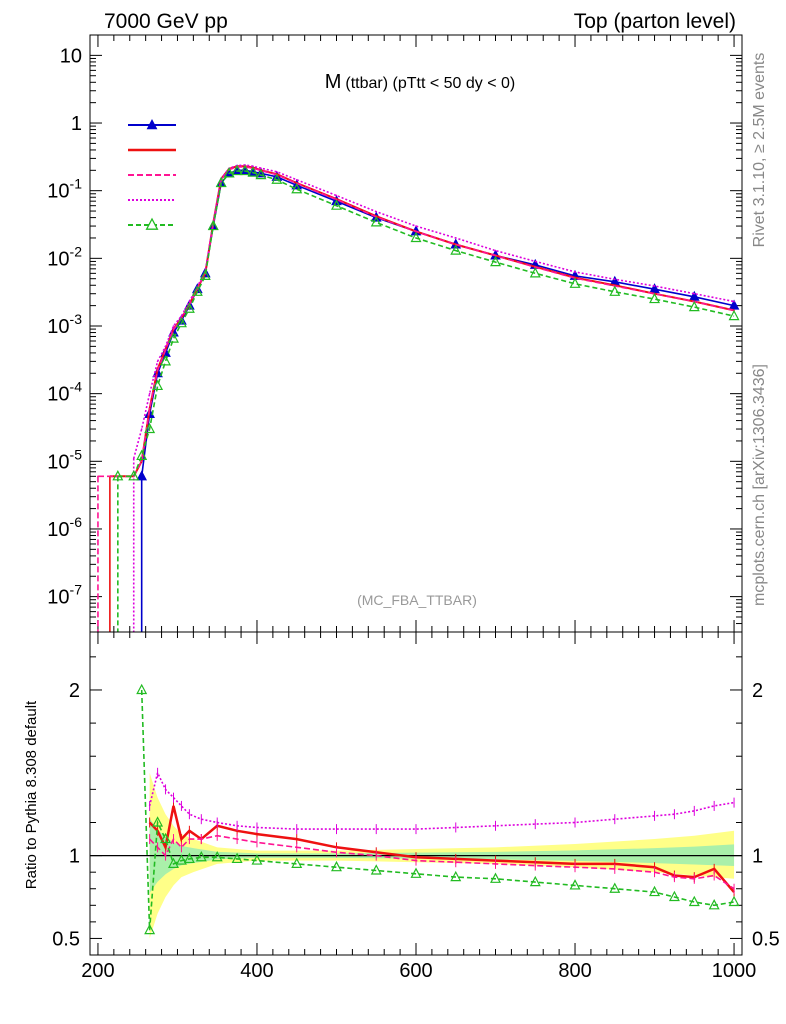 The height and width of the screenshot is (1024, 786). Describe the element at coordinates (734, 971) in the screenshot. I see `x-tick-label: 1000` at that location.